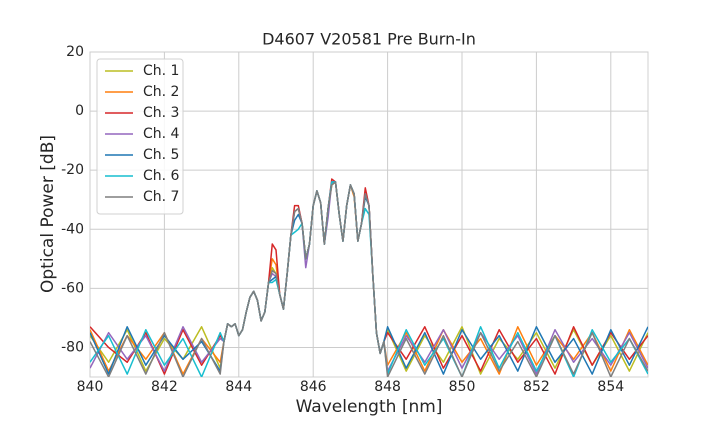  I want to click on x-tick-label: 846, so click(313, 387).